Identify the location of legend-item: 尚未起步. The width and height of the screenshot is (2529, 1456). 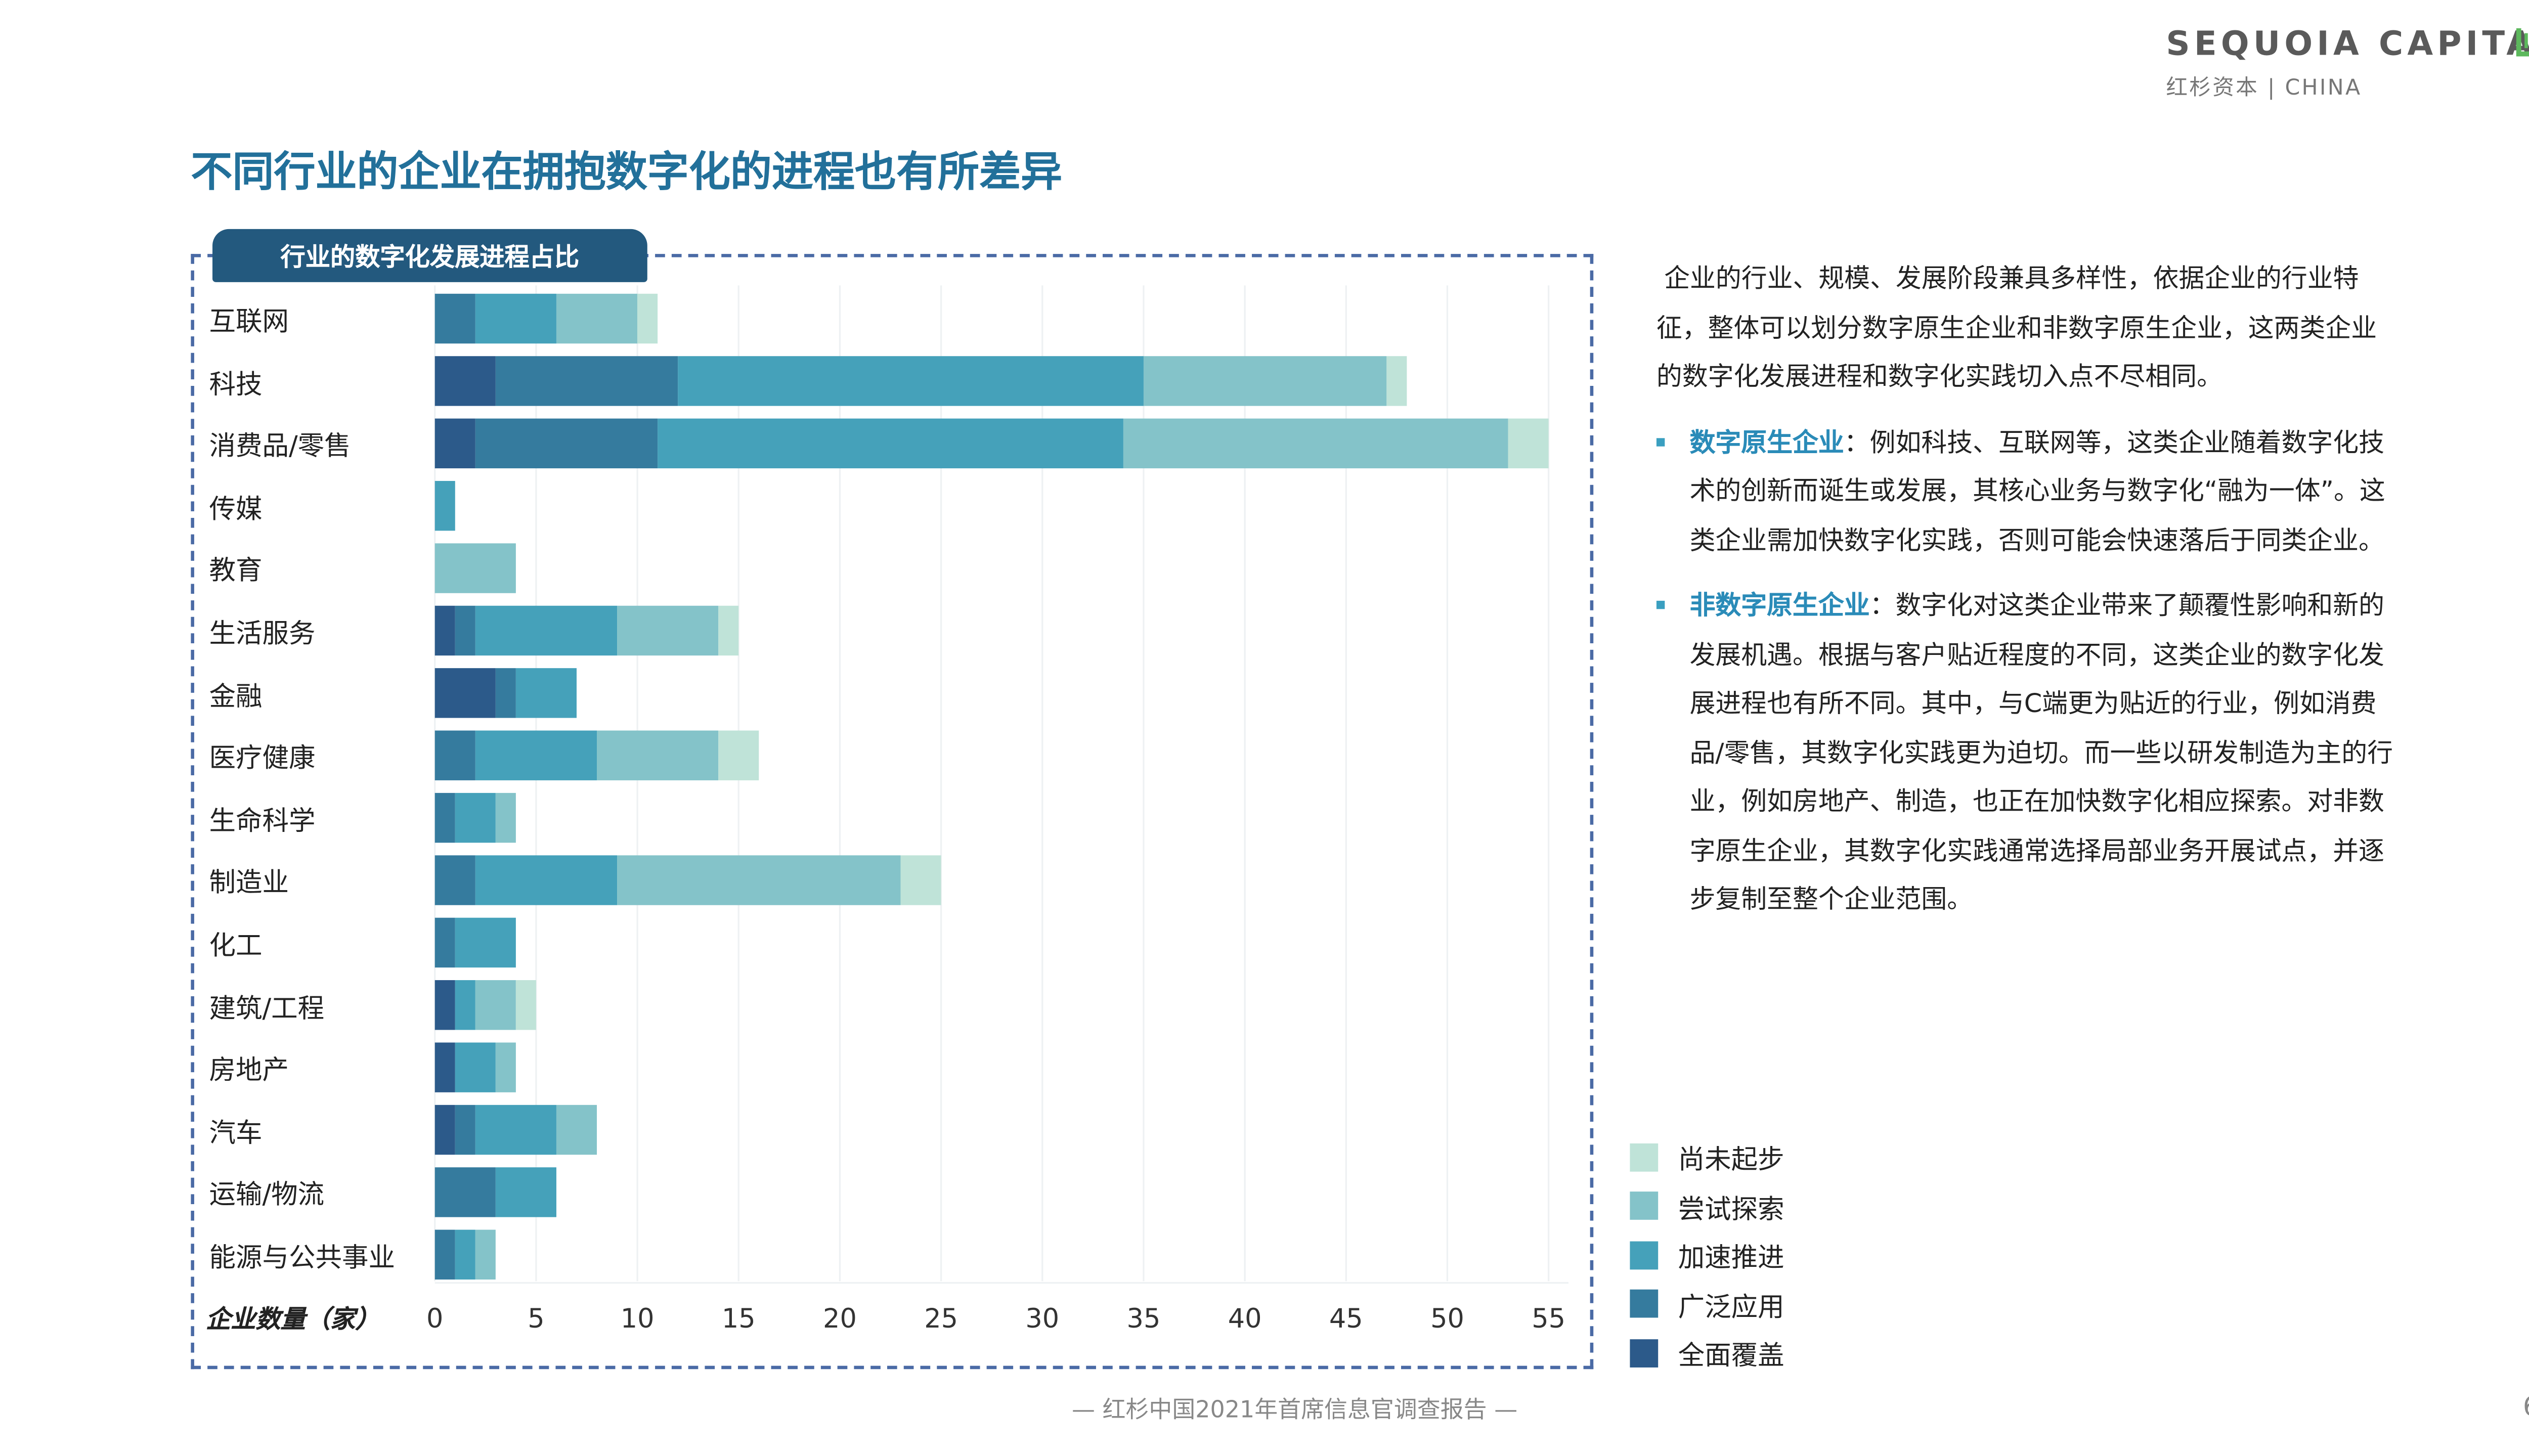
(1707, 1157).